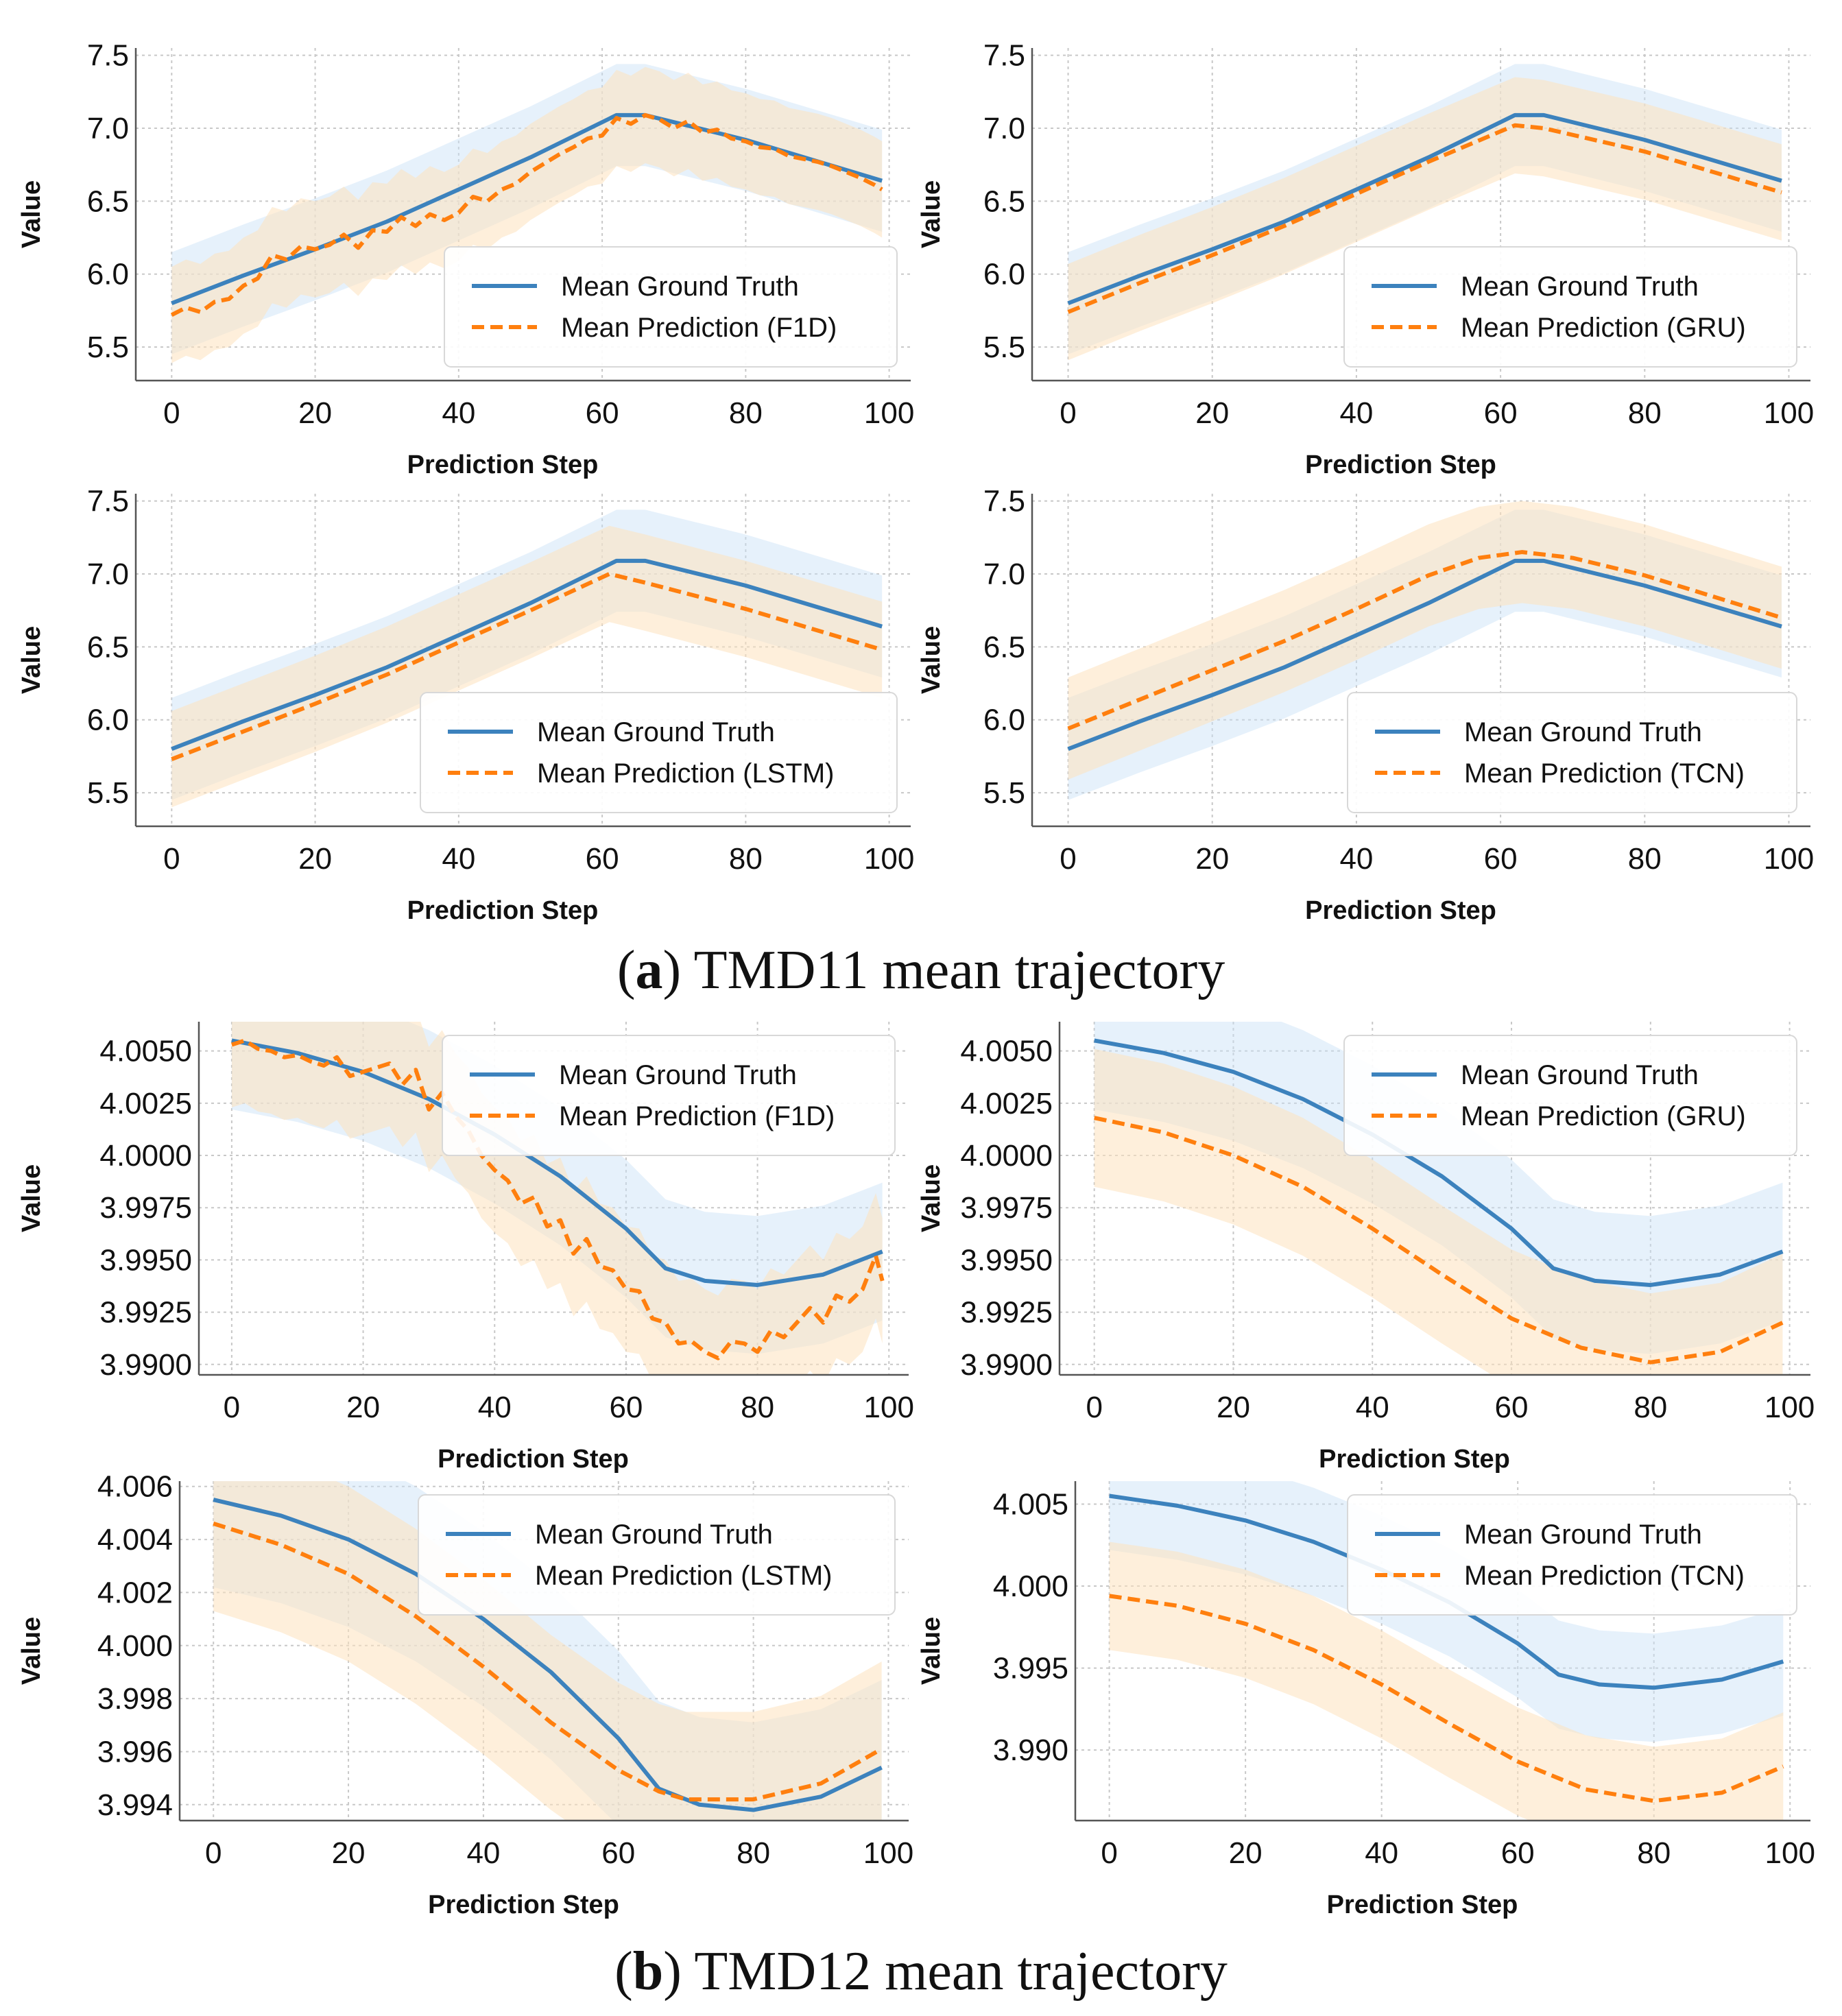 This screenshot has height=2016, width=1842. I want to click on legend: Mean Ground Truth Mean Prediction (TCN), so click(1572, 1555).